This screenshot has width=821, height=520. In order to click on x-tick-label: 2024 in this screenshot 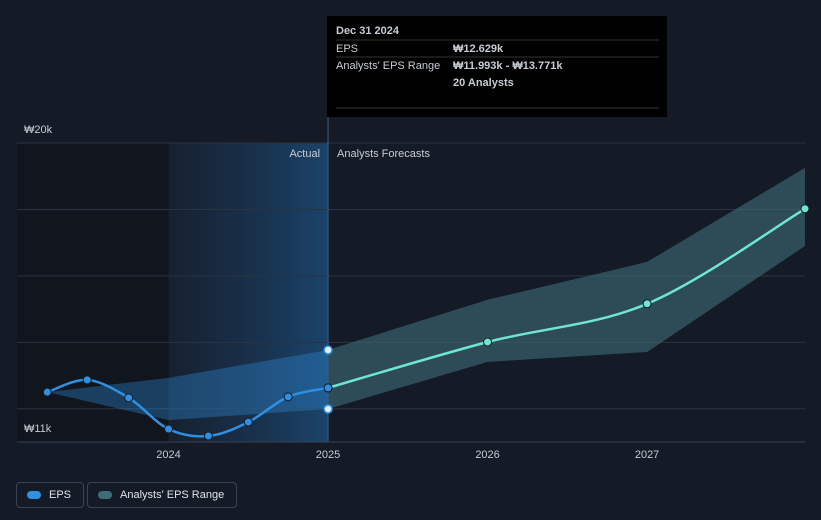, I will do `click(168, 455)`.